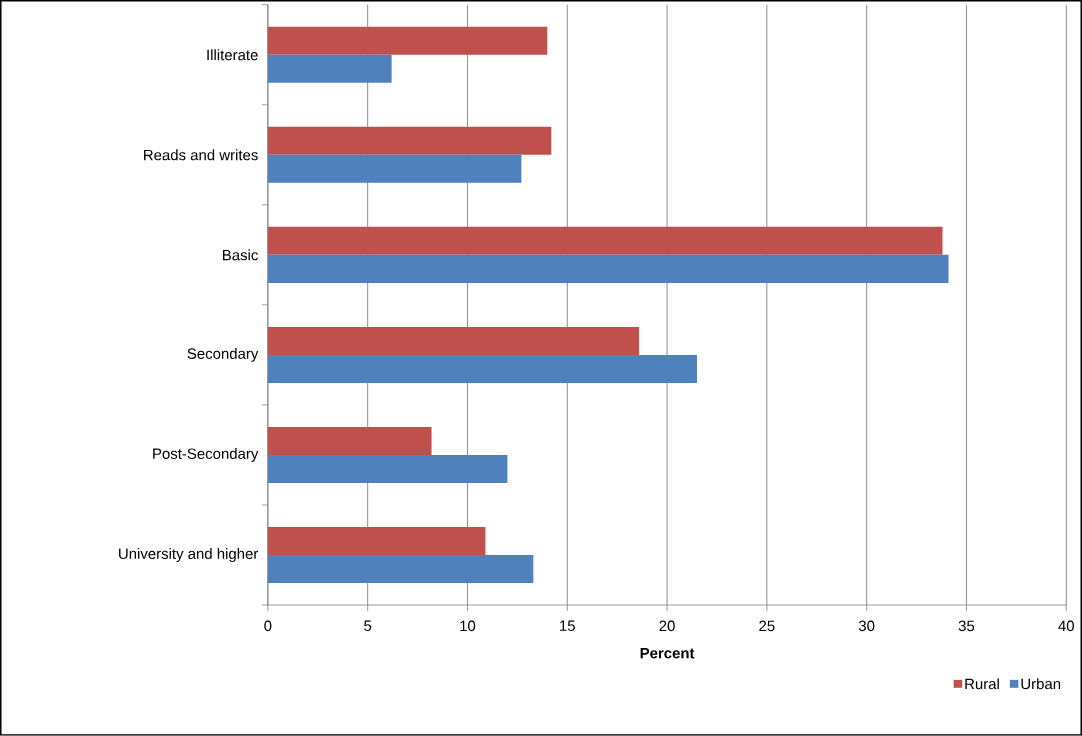 The height and width of the screenshot is (736, 1082). I want to click on legend-label: Rural, so click(982, 684).